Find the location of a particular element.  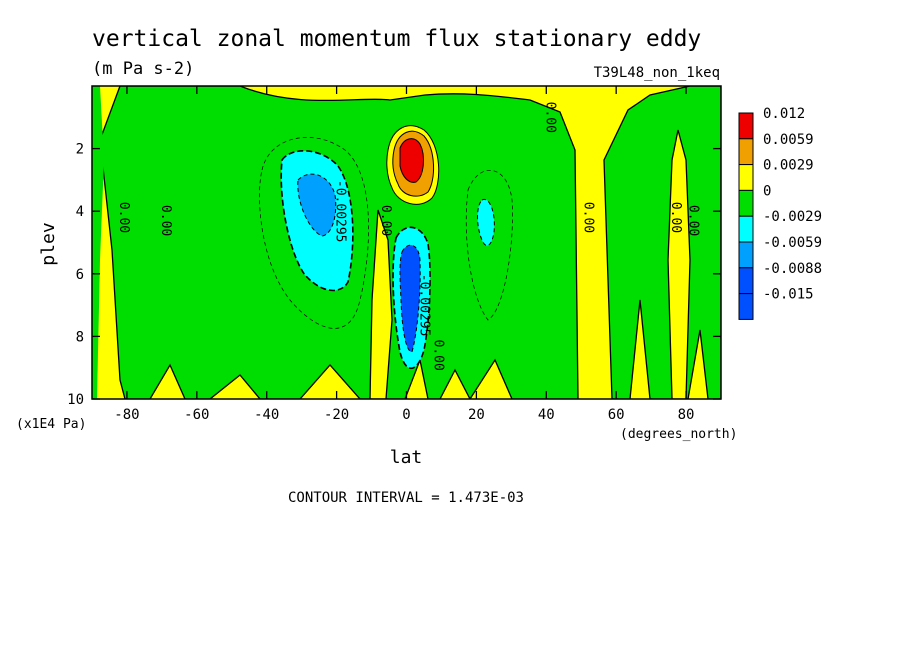

x-tick-label: -60 is located at coordinates (196, 415).